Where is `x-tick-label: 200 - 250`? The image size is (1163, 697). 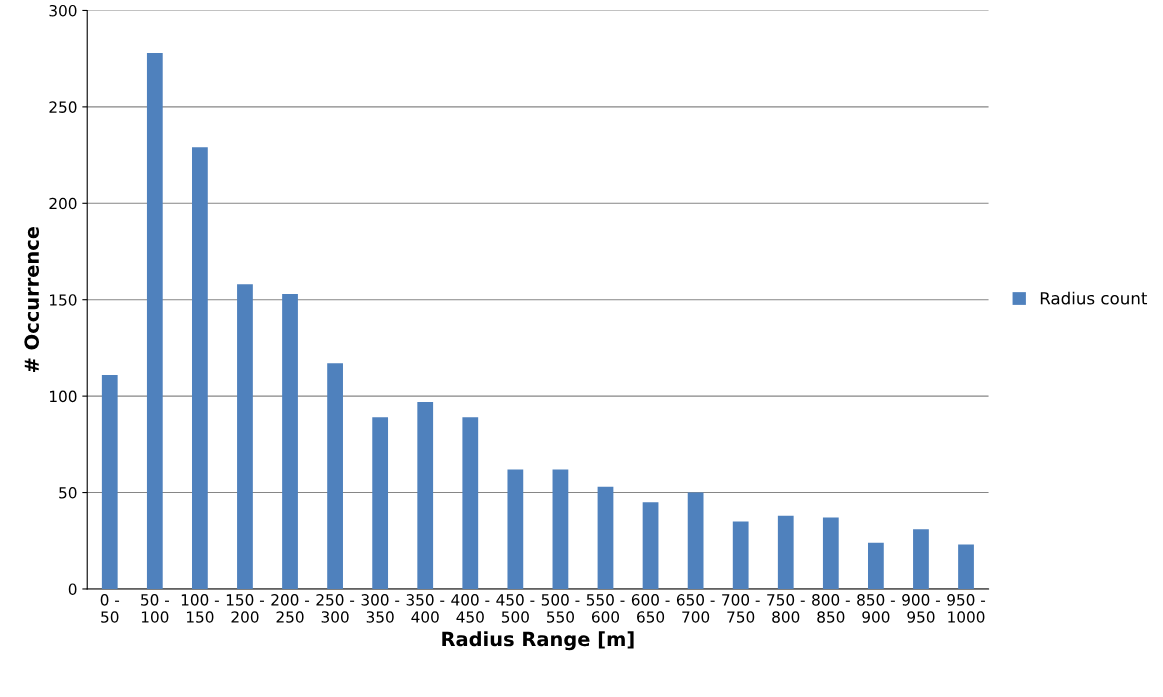 x-tick-label: 200 - 250 is located at coordinates (290, 608).